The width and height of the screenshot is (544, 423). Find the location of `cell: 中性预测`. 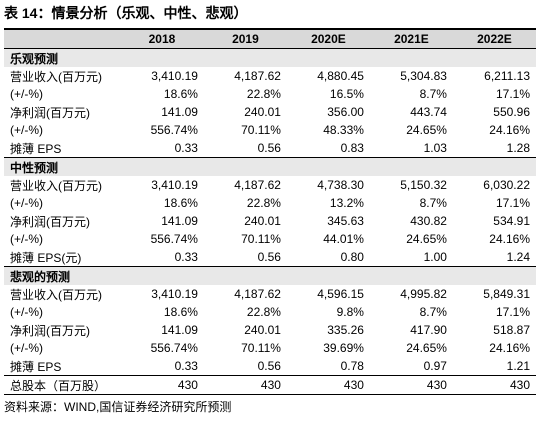

cell: 中性预测 is located at coordinates (62, 166).